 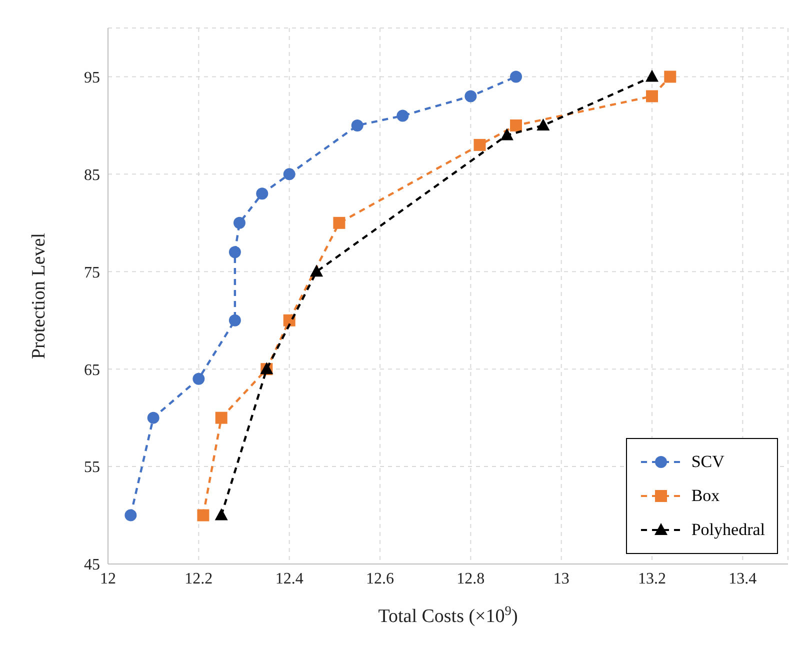 What do you see at coordinates (92, 273) in the screenshot?
I see `y-tick-label: 75` at bounding box center [92, 273].